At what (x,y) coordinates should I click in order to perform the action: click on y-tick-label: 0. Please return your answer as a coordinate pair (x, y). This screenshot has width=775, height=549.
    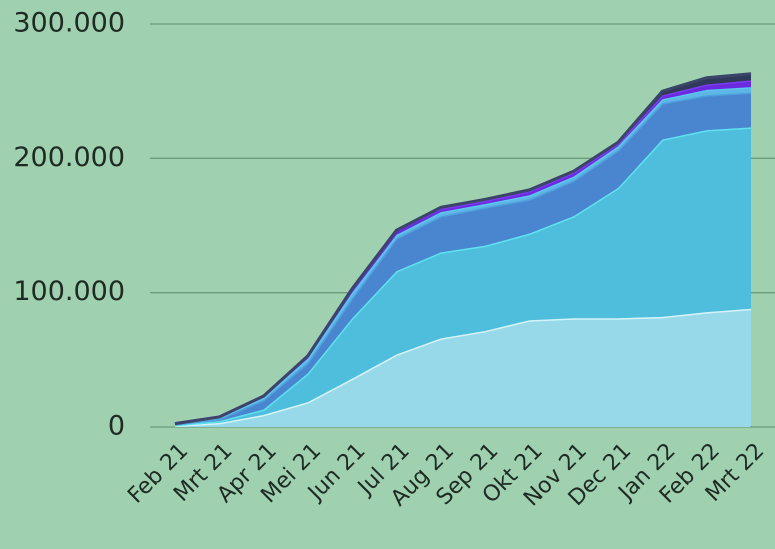
    Looking at the image, I should click on (116, 426).